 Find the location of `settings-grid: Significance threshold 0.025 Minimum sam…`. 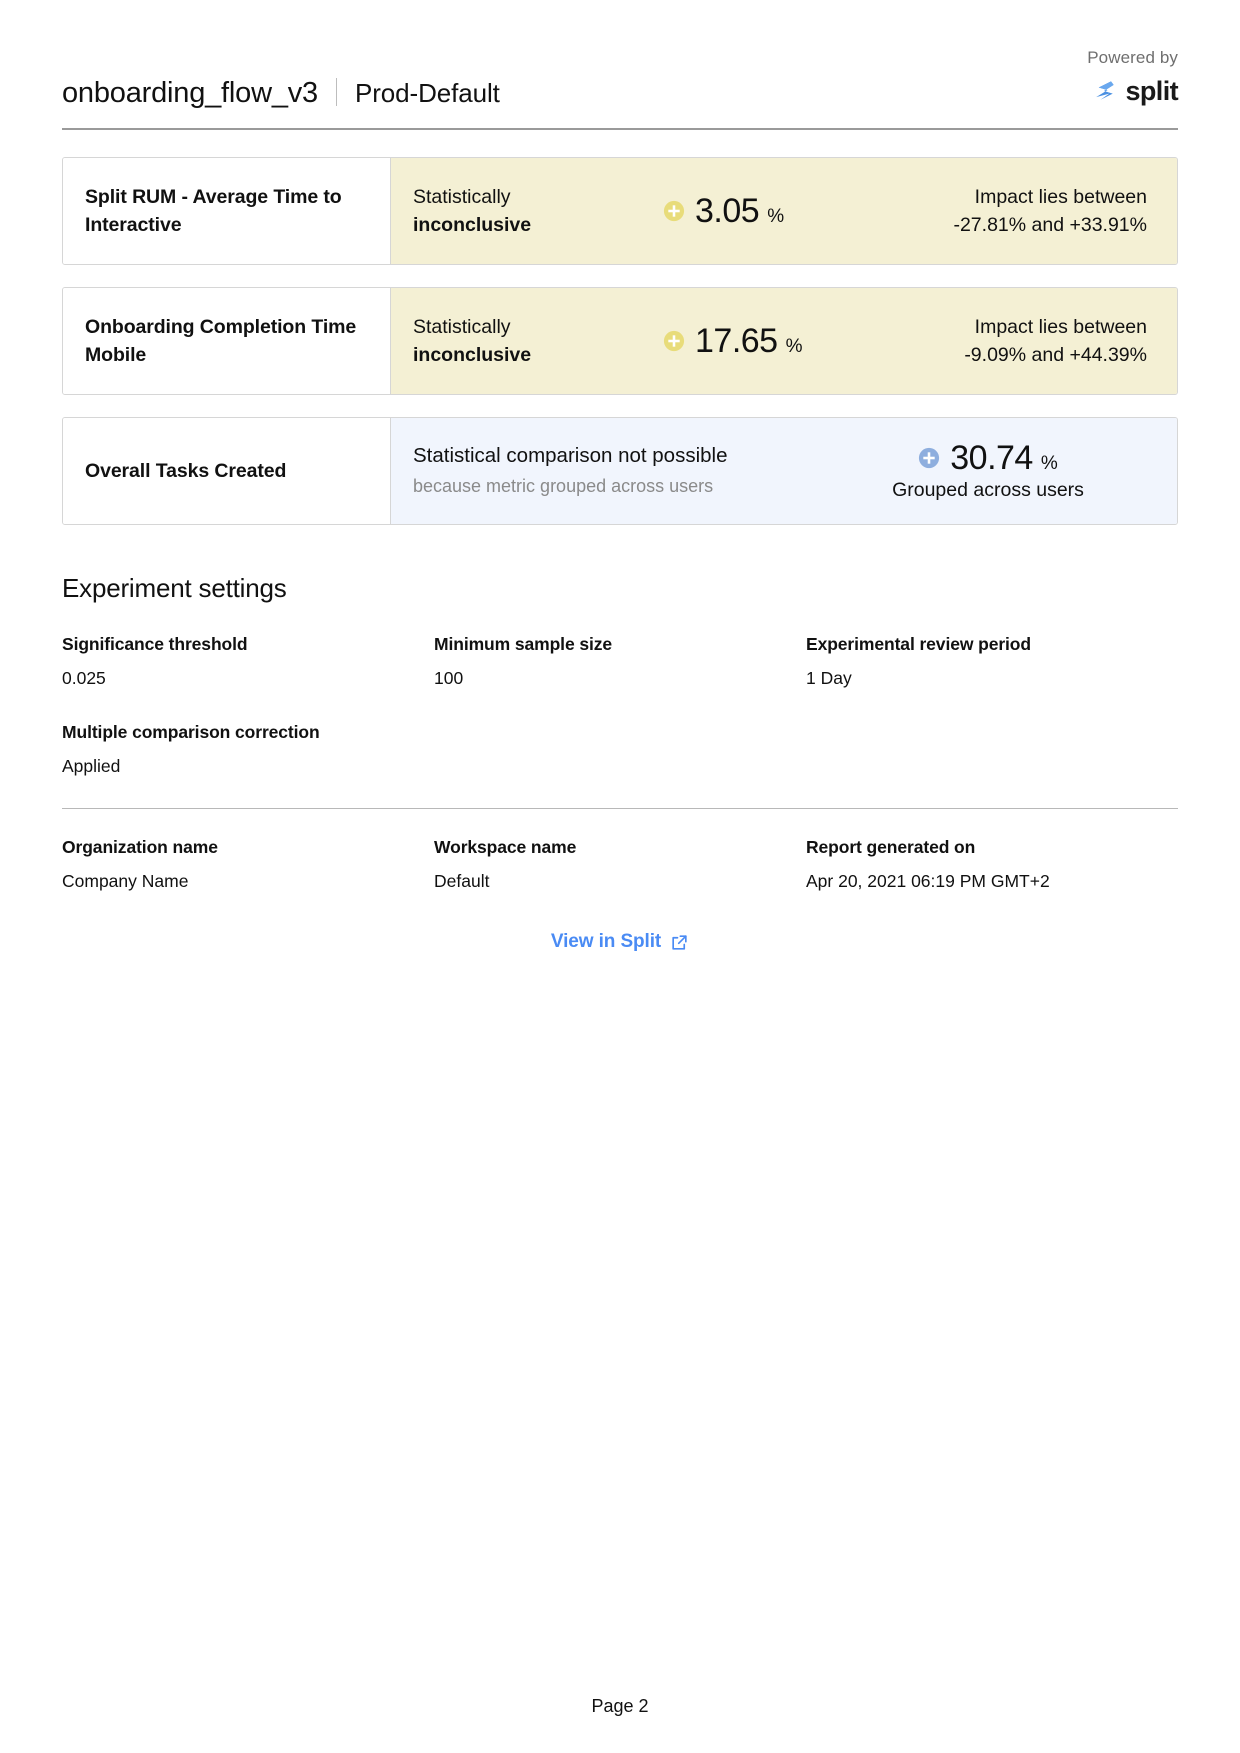

settings-grid: Significance threshold 0.025 Minimum sam… is located at coordinates (620, 705).